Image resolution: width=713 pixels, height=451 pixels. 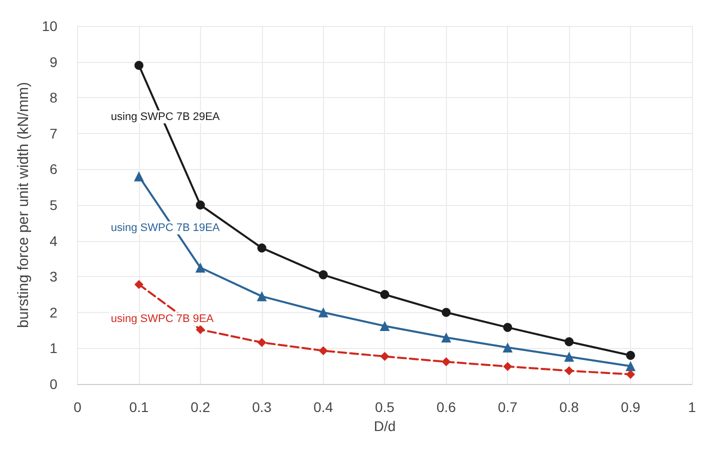 I want to click on y-tick-label: 10, so click(x=50, y=26).